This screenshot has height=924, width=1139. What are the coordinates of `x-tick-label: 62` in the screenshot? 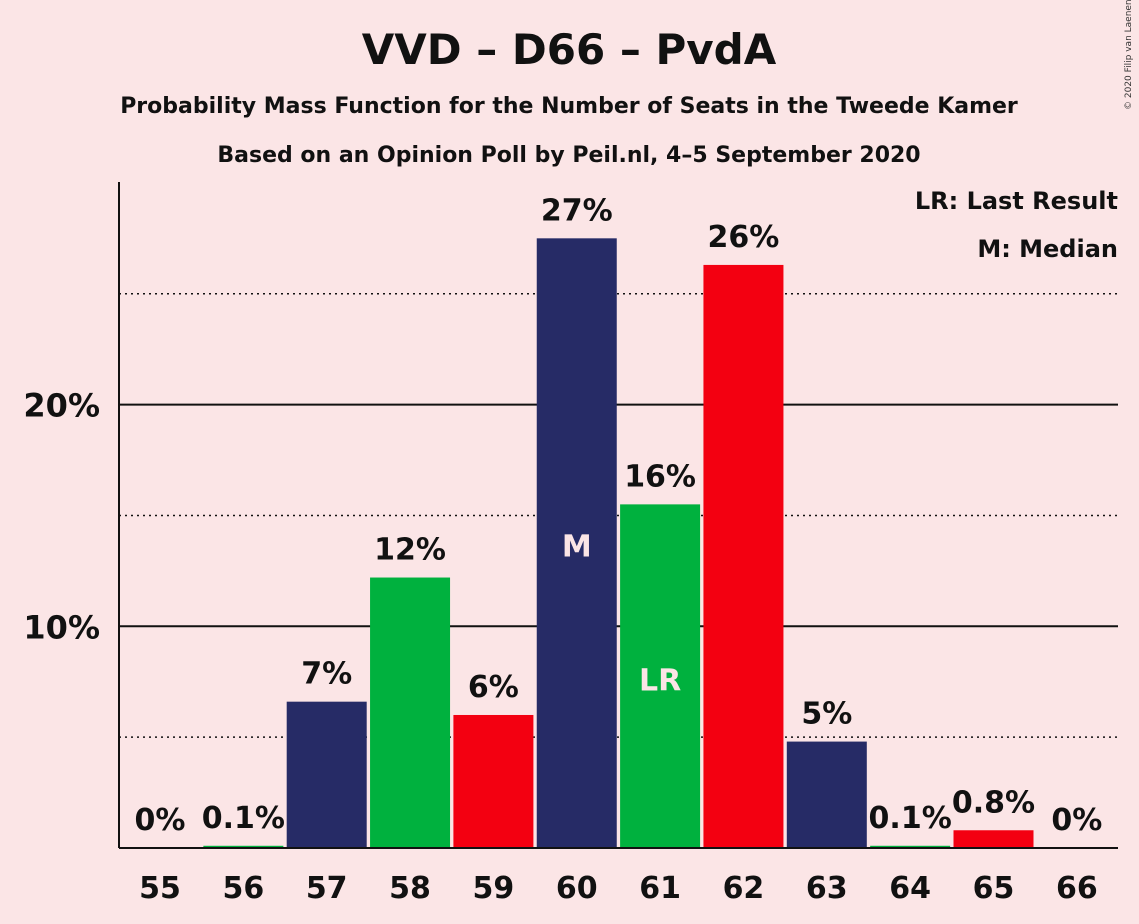 It's located at (744, 888).